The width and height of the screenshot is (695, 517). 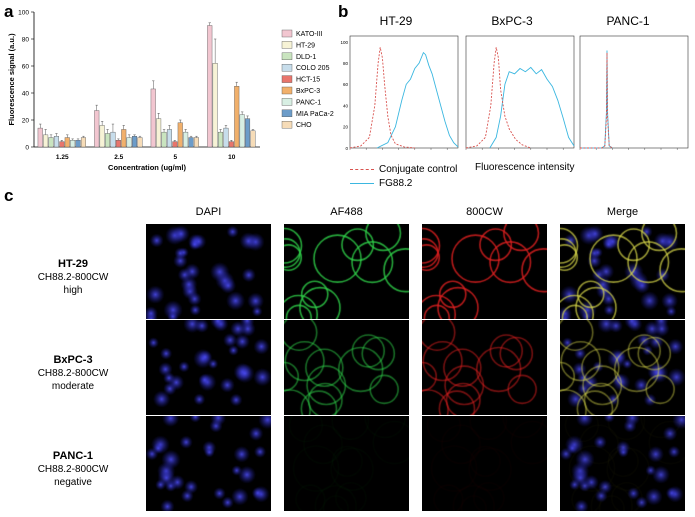 I want to click on panel-letter-a: a, so click(x=9, y=11).